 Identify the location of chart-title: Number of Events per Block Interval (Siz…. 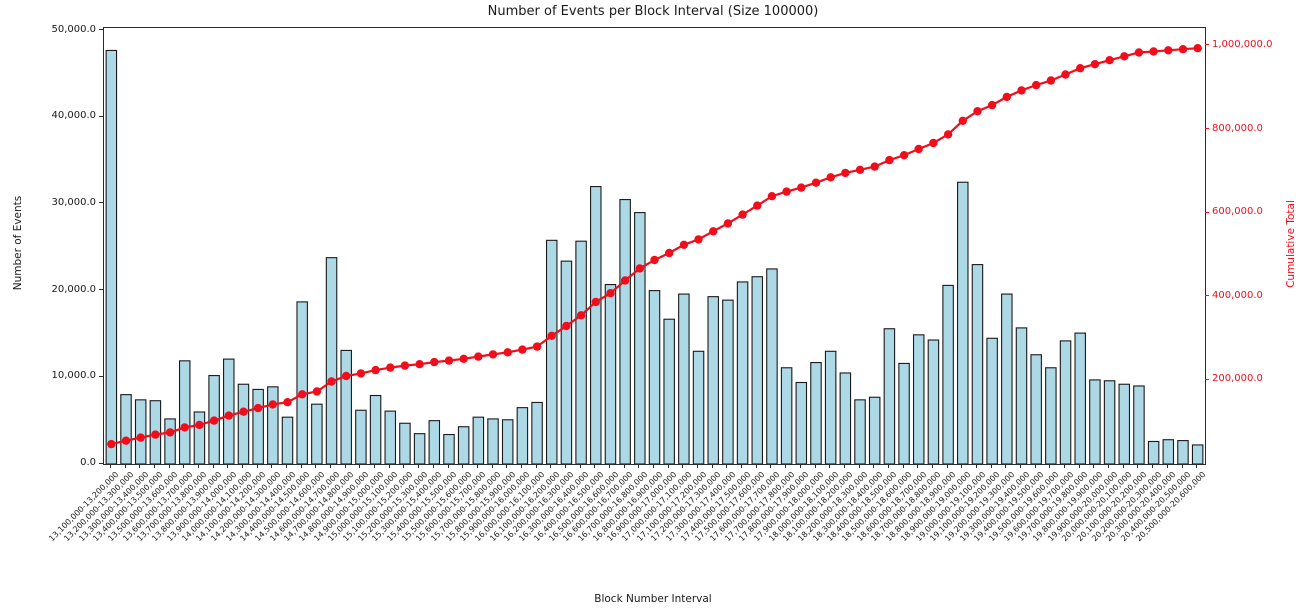
(653, 11).